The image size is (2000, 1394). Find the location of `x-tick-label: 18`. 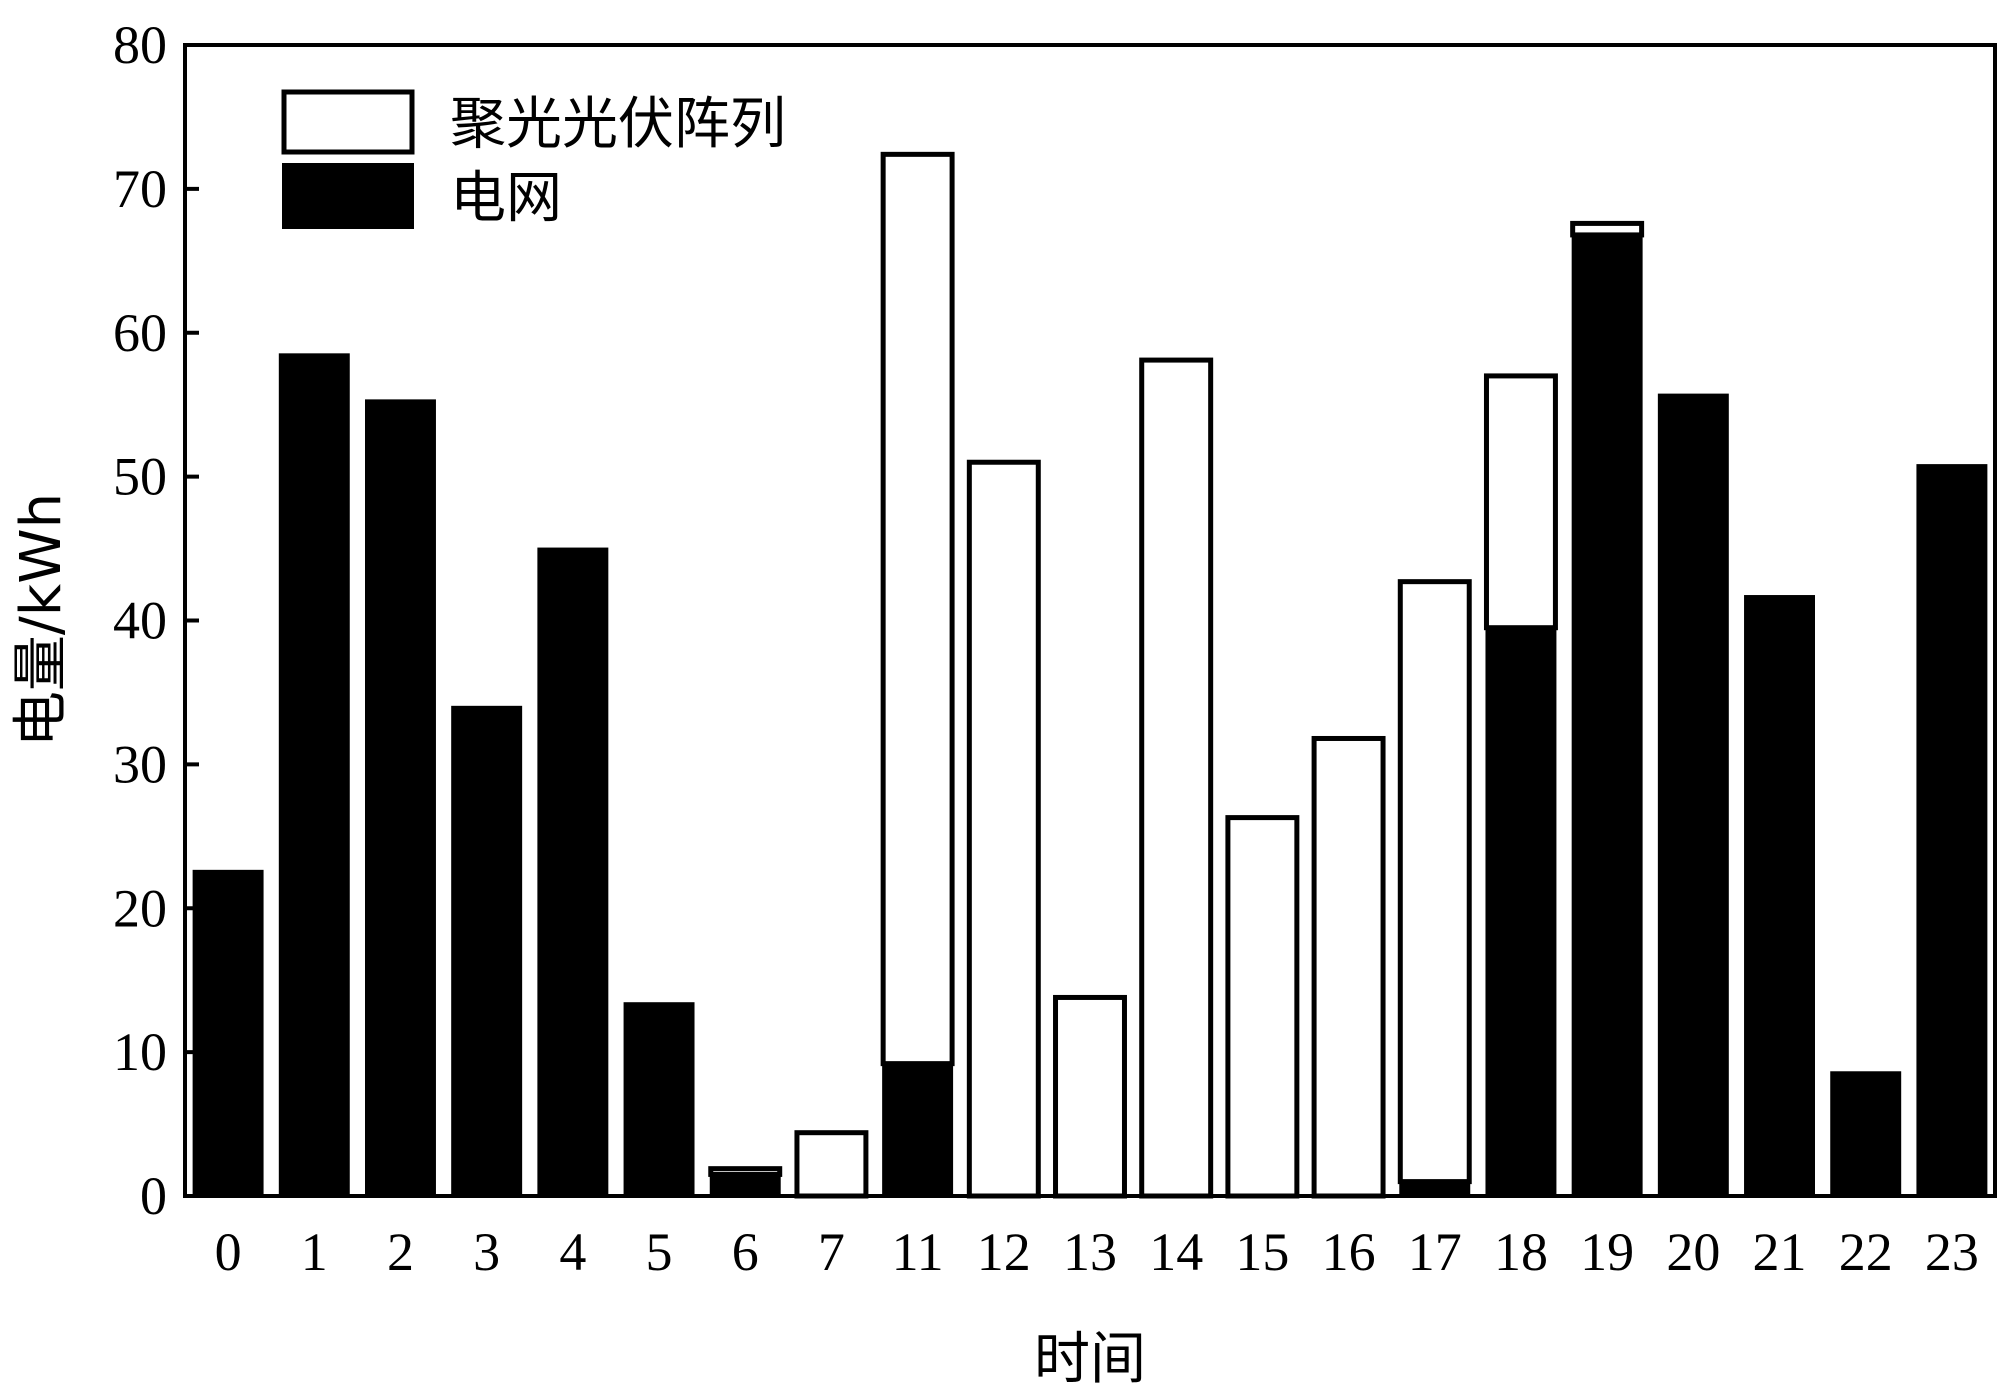

x-tick-label: 18 is located at coordinates (1521, 1252).